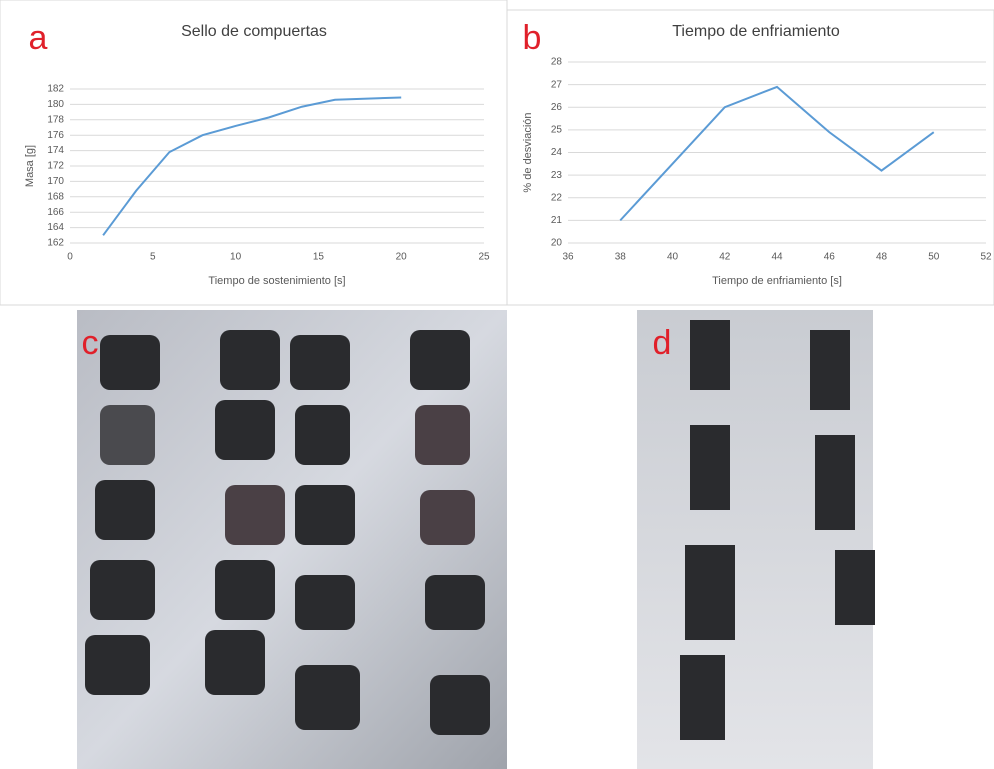 The width and height of the screenshot is (994, 769). Describe the element at coordinates (725, 257) in the screenshot. I see `x-tick-label: 42` at that location.